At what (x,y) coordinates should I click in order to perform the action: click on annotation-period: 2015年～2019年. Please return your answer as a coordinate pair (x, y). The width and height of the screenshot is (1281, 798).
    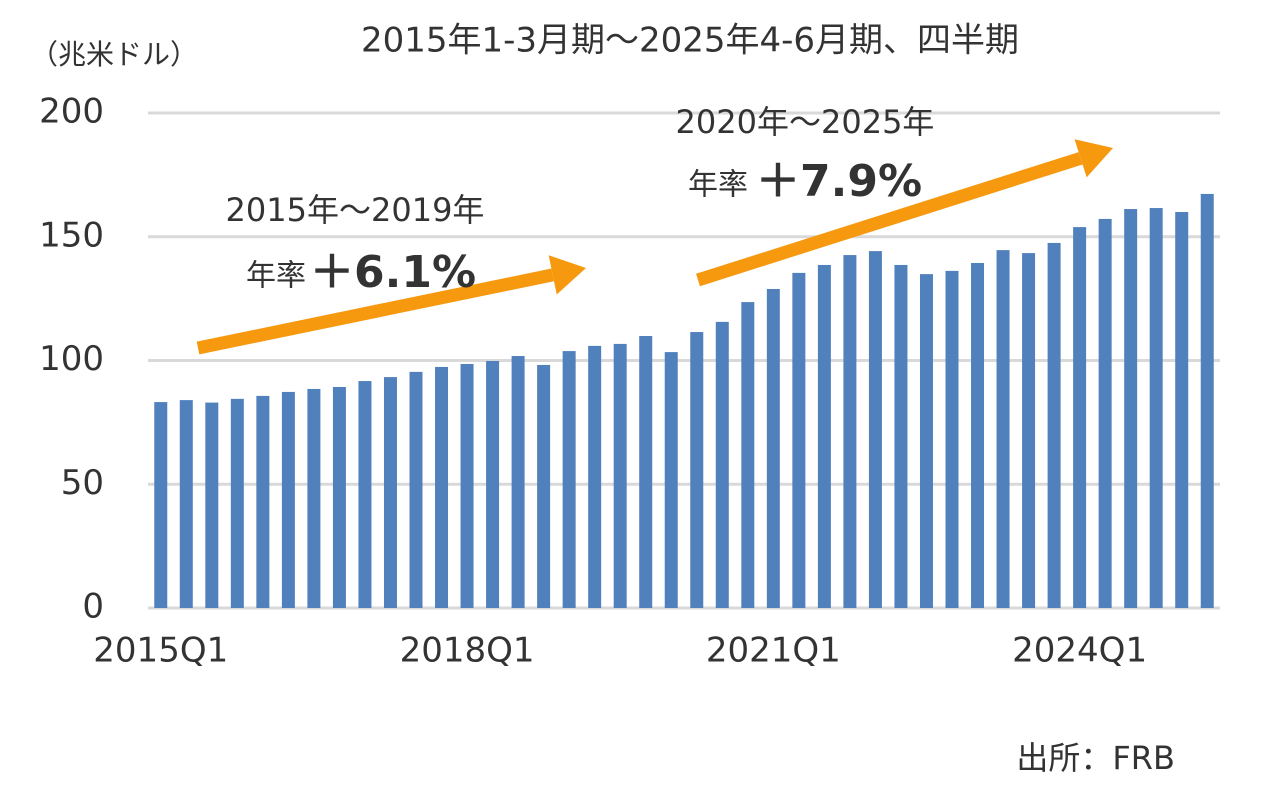
    Looking at the image, I should click on (355, 210).